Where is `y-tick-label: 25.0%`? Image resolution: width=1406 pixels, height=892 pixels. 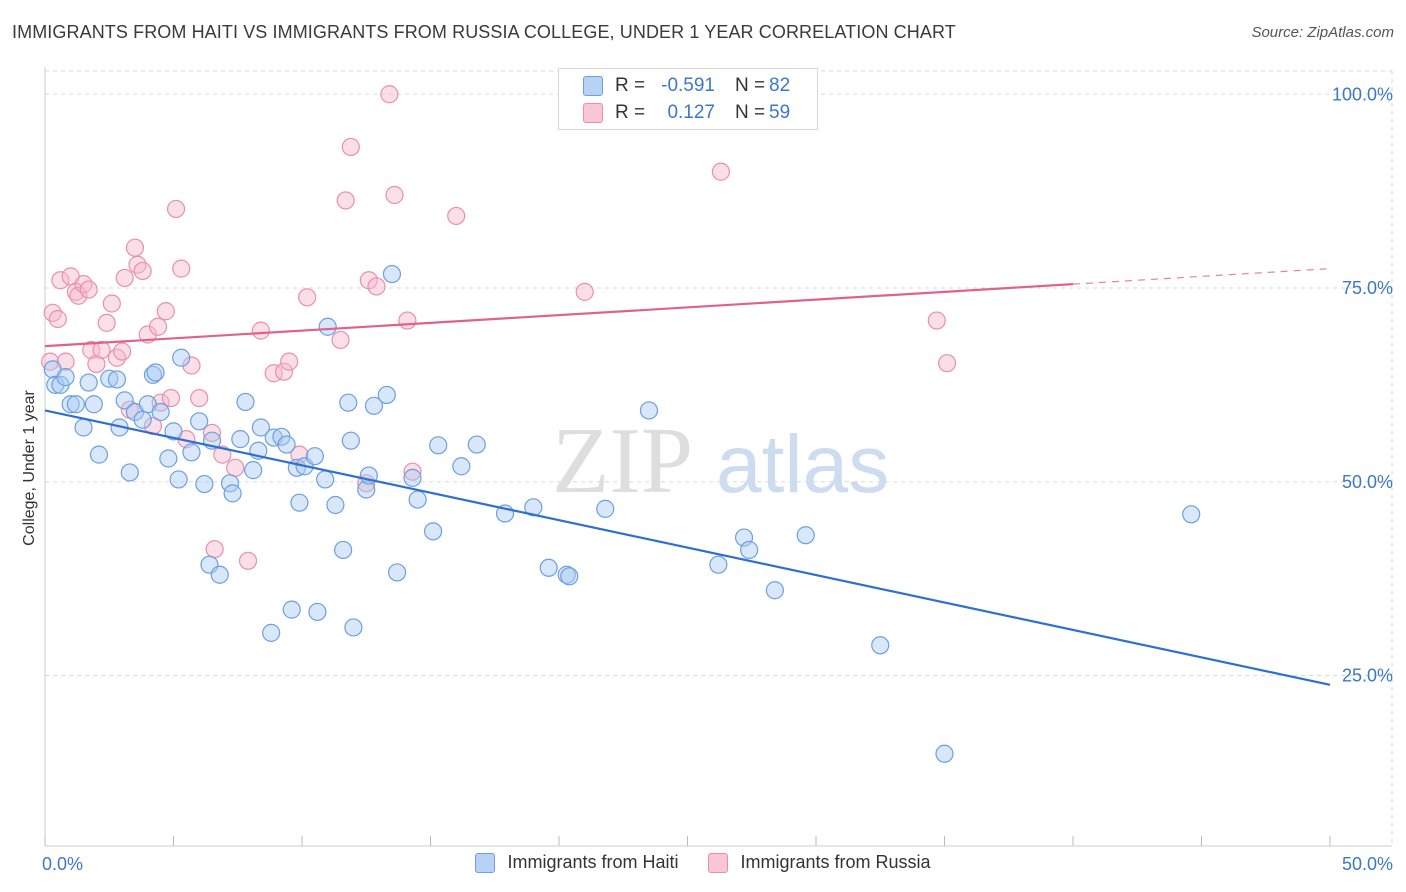
y-tick-label: 25.0% is located at coordinates (1367, 676).